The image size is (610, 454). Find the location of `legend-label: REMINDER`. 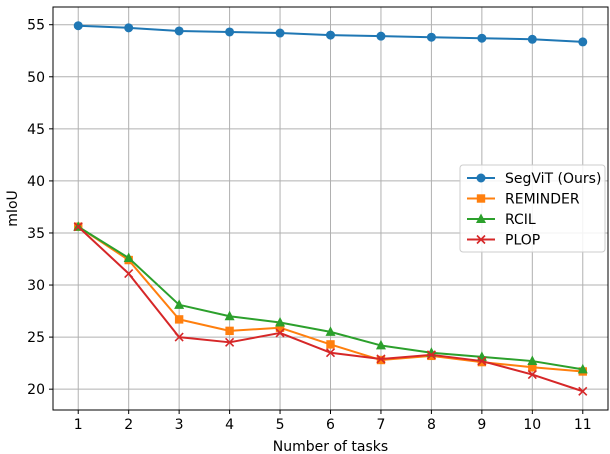

legend-label: REMINDER is located at coordinates (542, 200).